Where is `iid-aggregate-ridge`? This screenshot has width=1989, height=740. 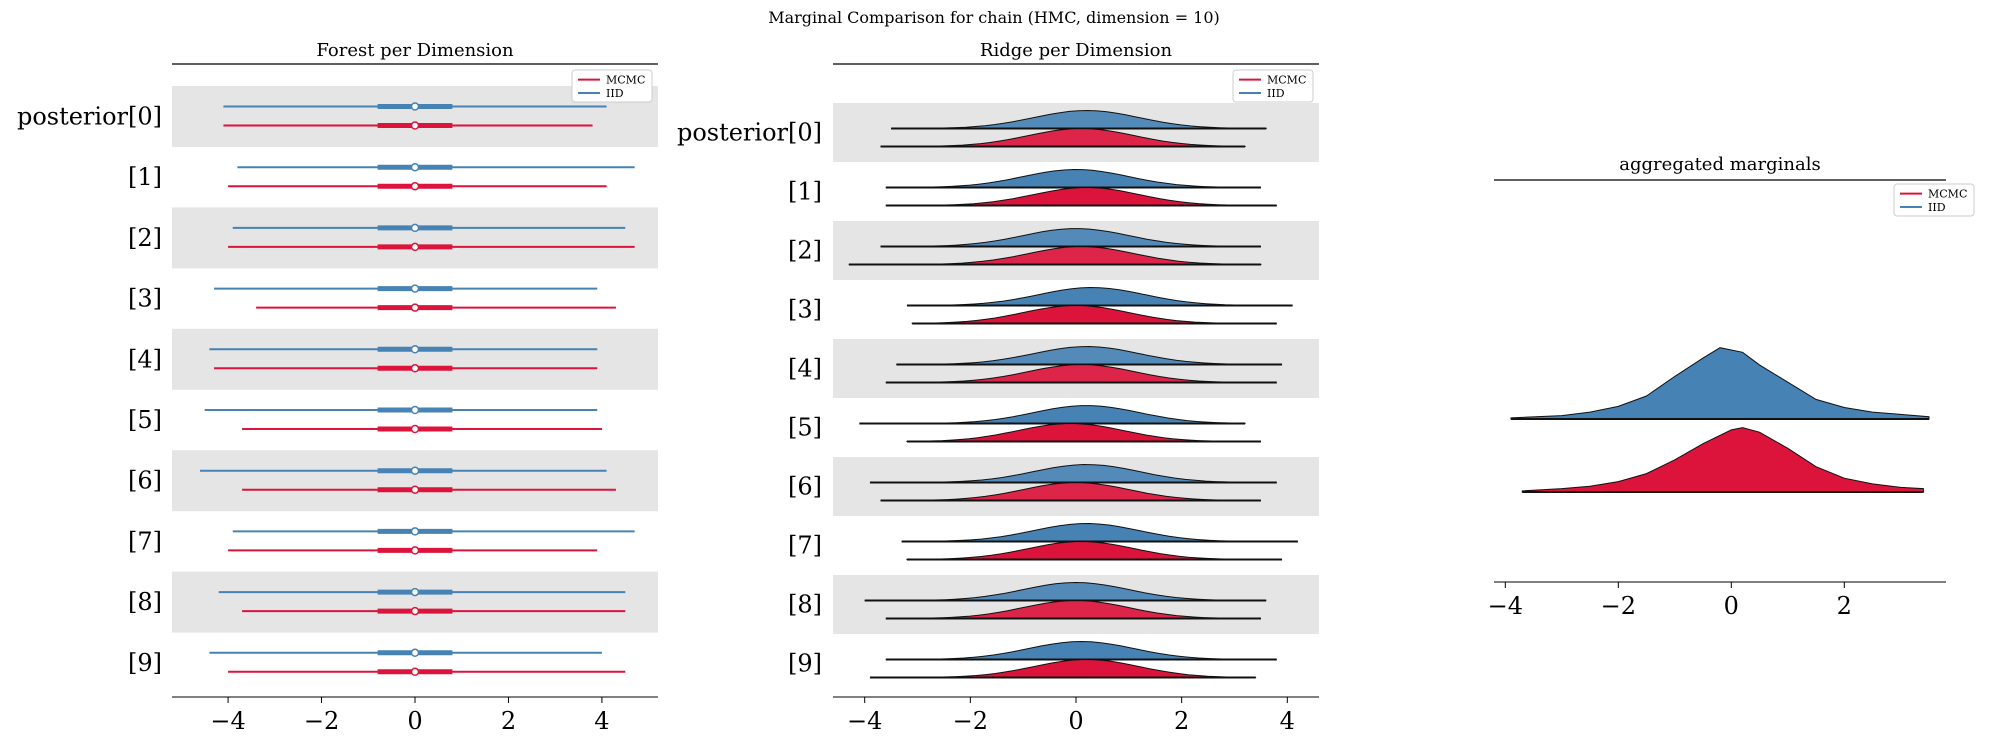 iid-aggregate-ridge is located at coordinates (1720, 383).